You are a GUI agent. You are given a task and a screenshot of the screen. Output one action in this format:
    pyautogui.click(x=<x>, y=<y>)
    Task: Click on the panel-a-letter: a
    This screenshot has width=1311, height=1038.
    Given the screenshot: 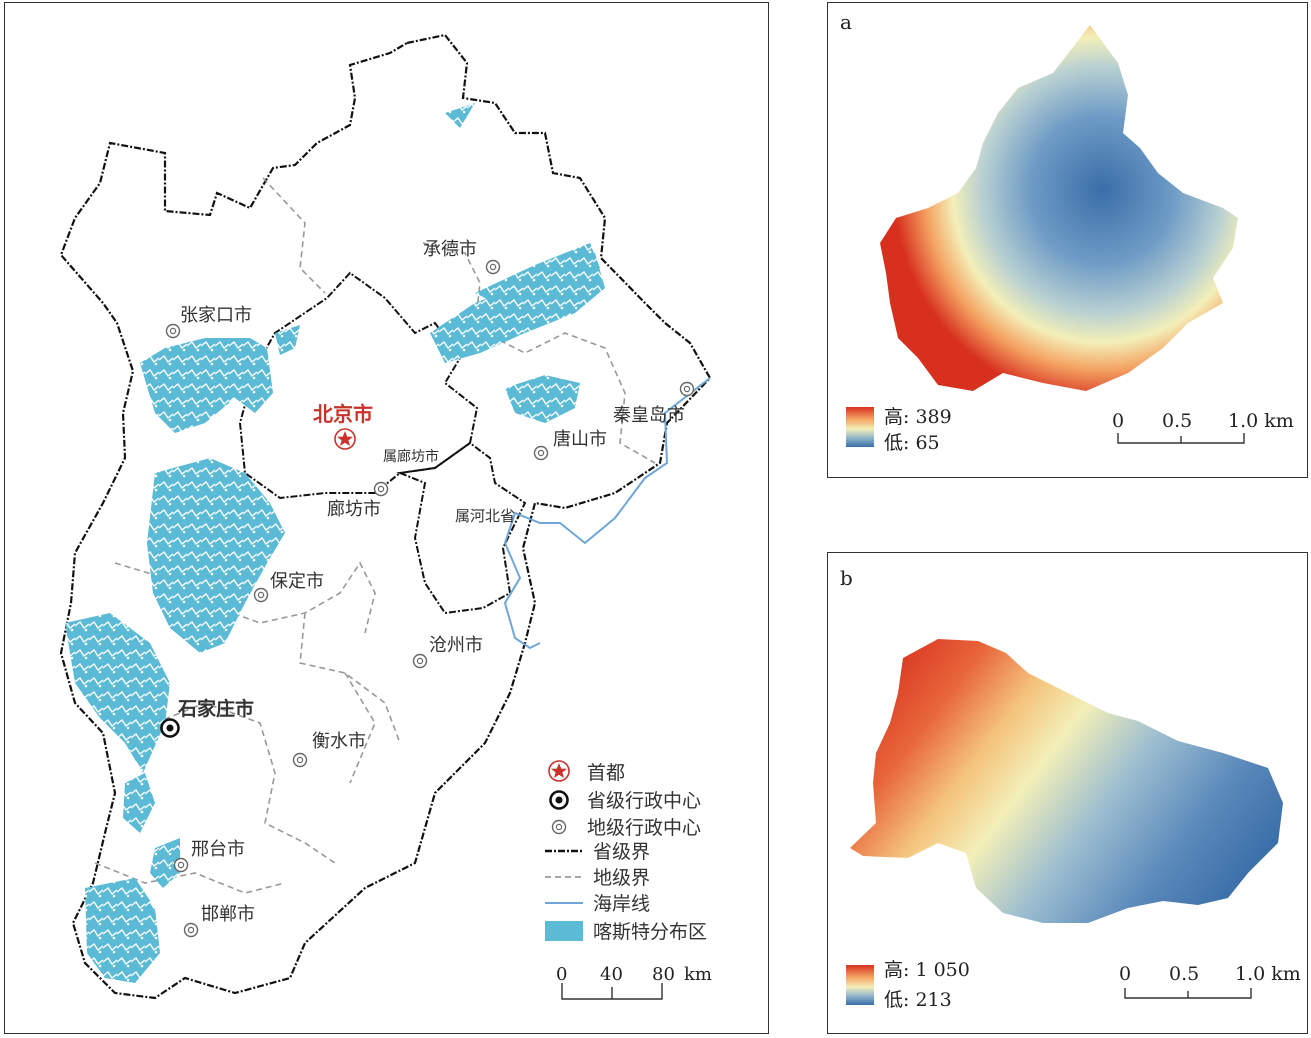 What is the action you would take?
    pyautogui.click(x=846, y=22)
    